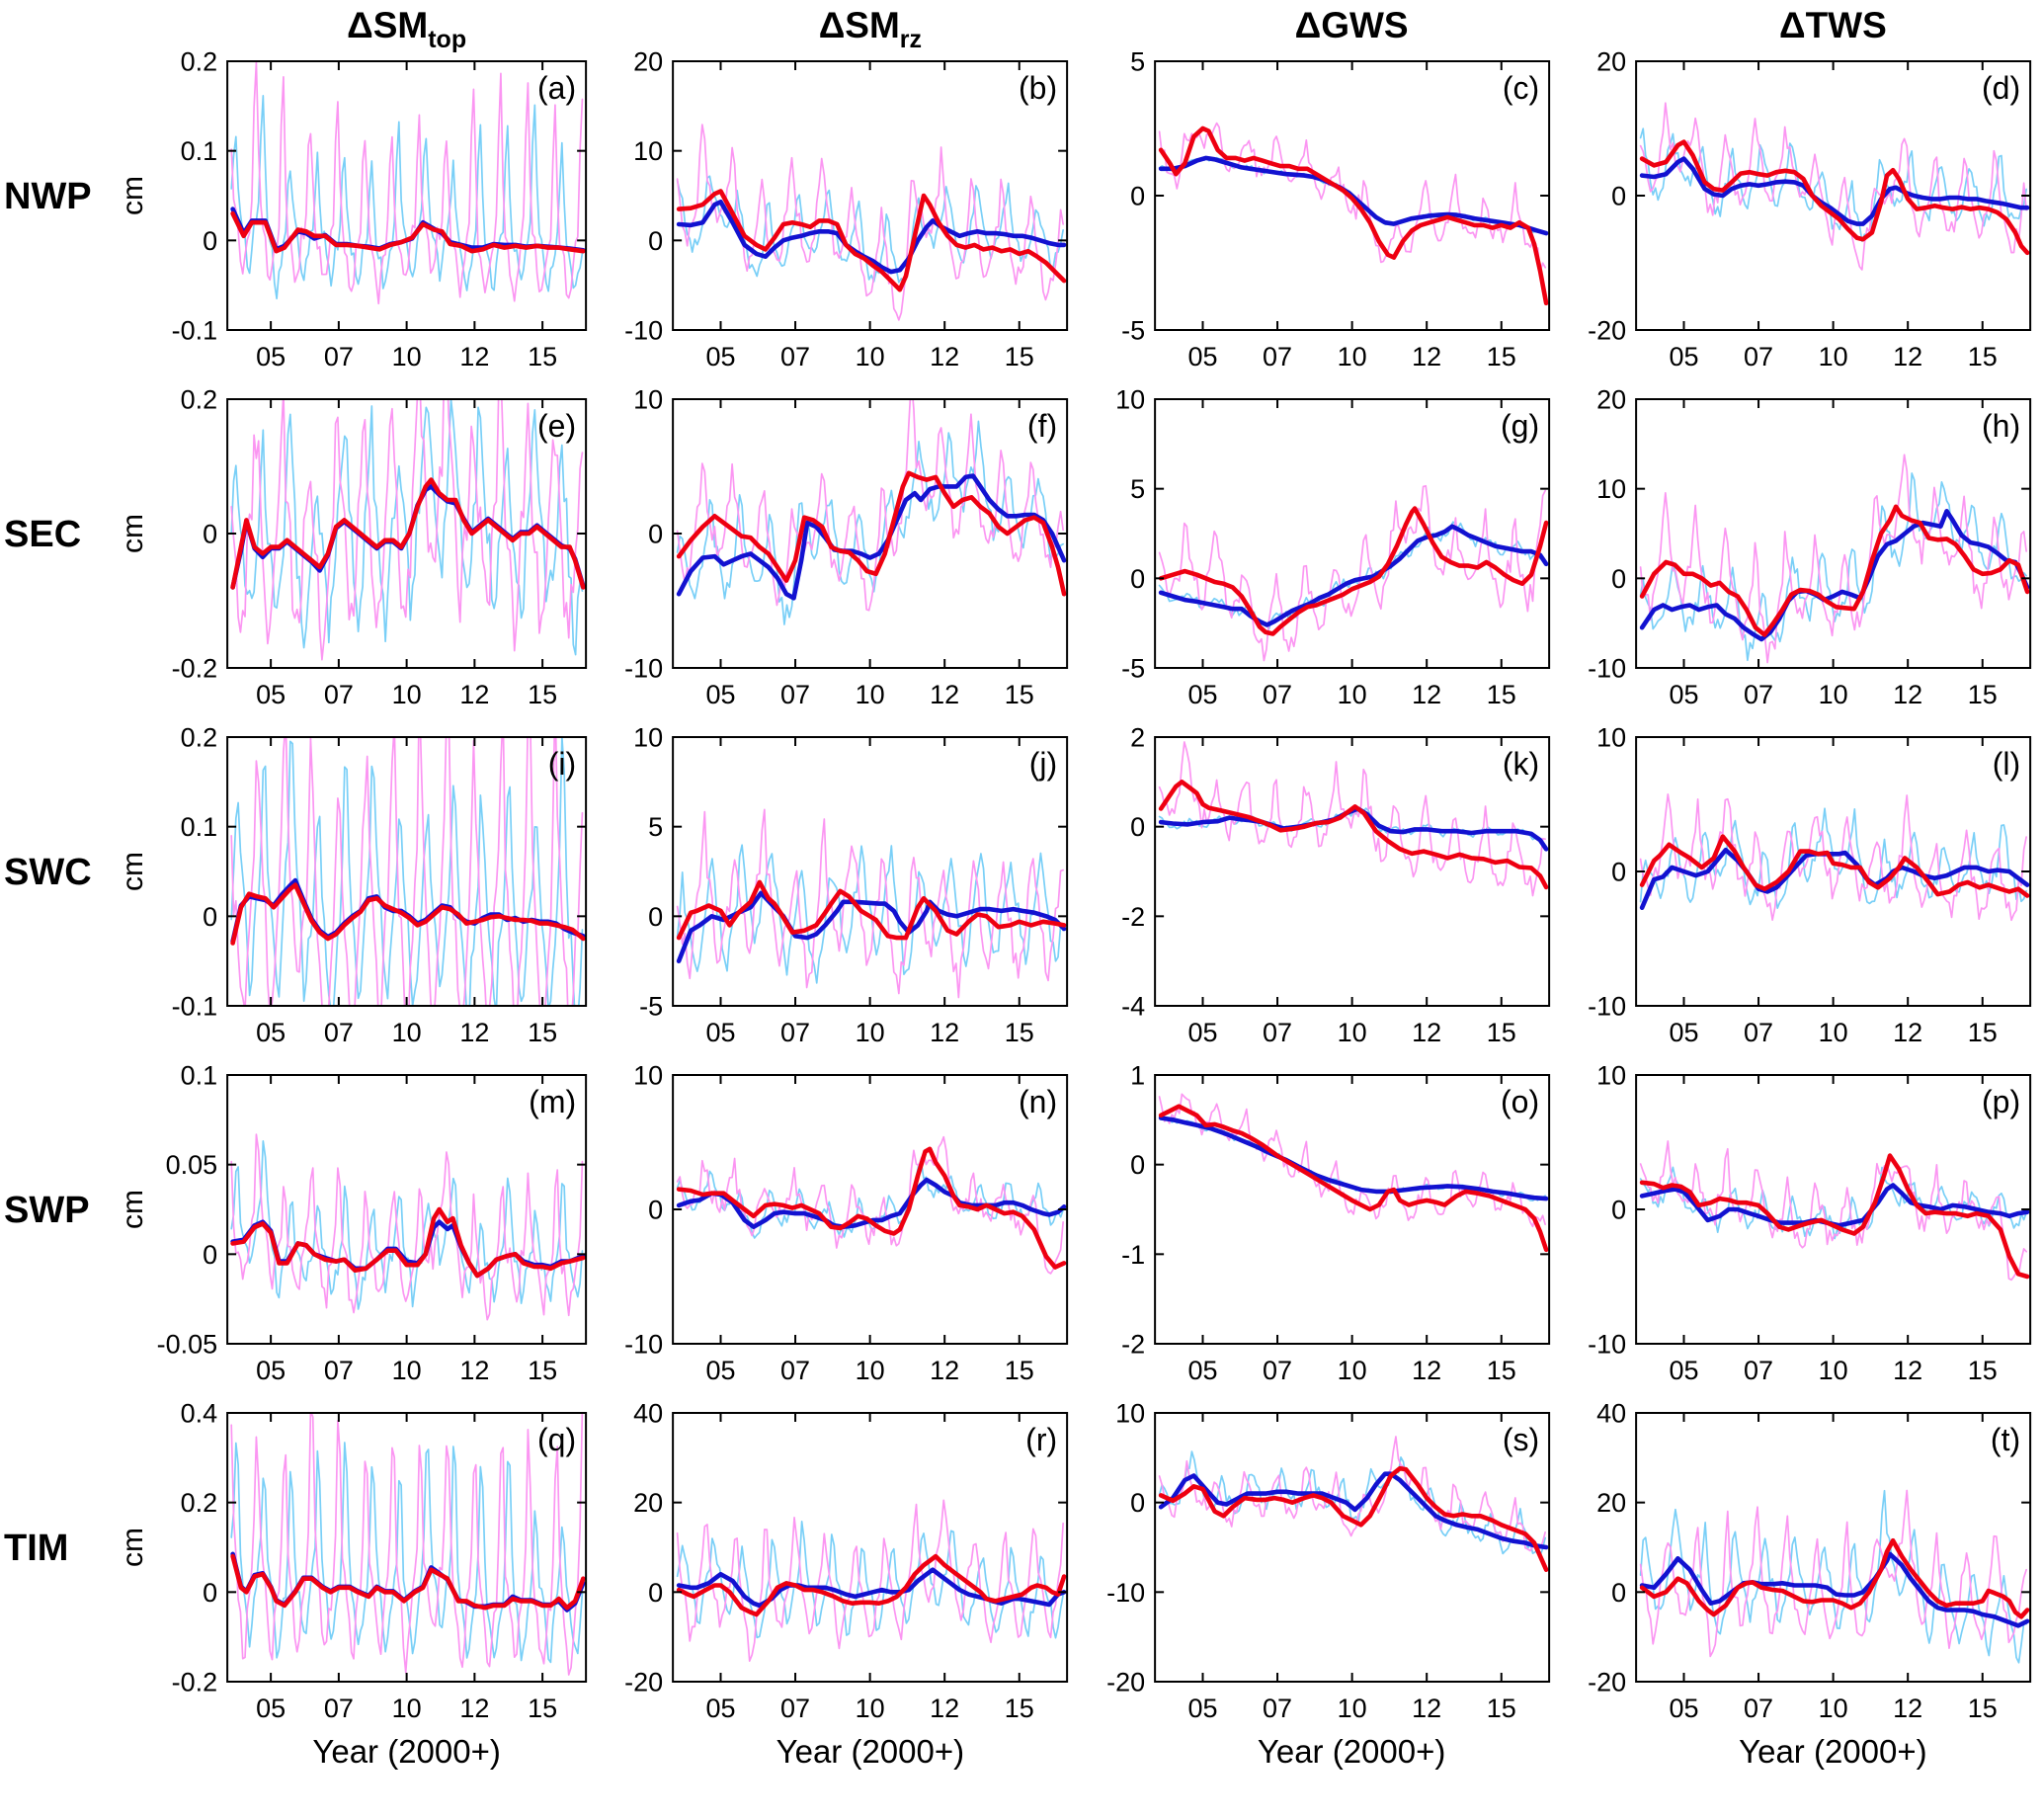  What do you see at coordinates (1351, 25) in the screenshot?
I see `title-main: ΔGWS` at bounding box center [1351, 25].